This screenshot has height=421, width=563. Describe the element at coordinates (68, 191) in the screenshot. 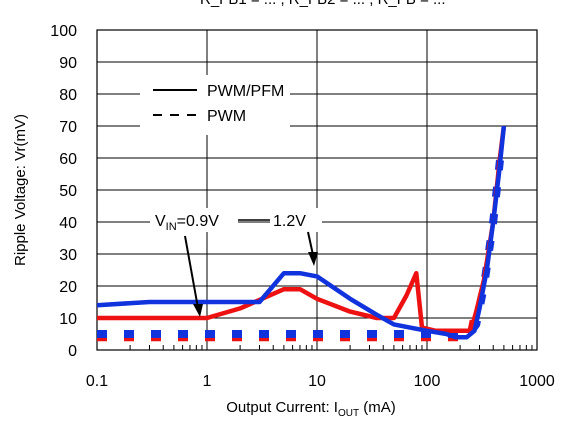

I see `y-tick-label: 50` at that location.